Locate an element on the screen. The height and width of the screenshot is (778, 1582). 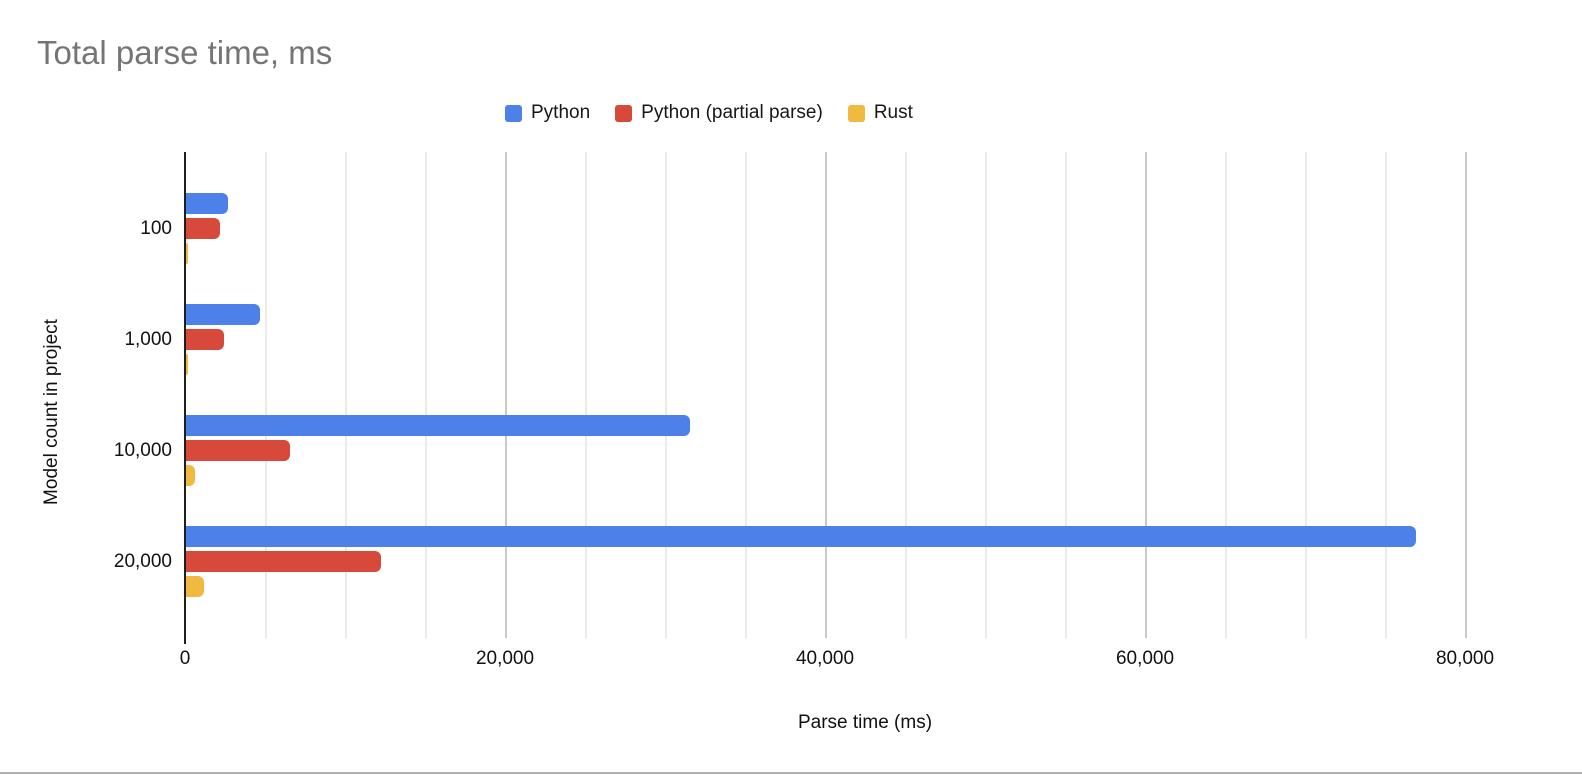
x-axis-title: Parse time (ms) is located at coordinates (865, 722).